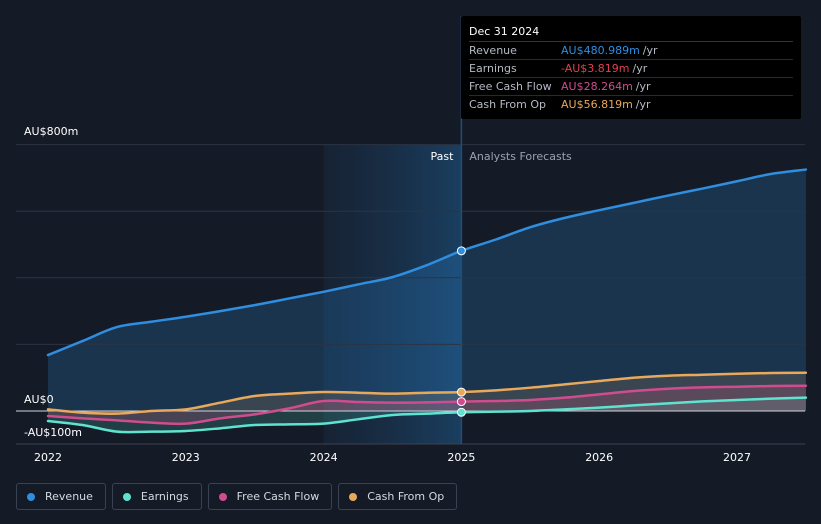 This screenshot has width=821, height=524. I want to click on tooltip-row-free-cash-flow: Free Cash Flow AU$28.264m /yr, so click(631, 87).